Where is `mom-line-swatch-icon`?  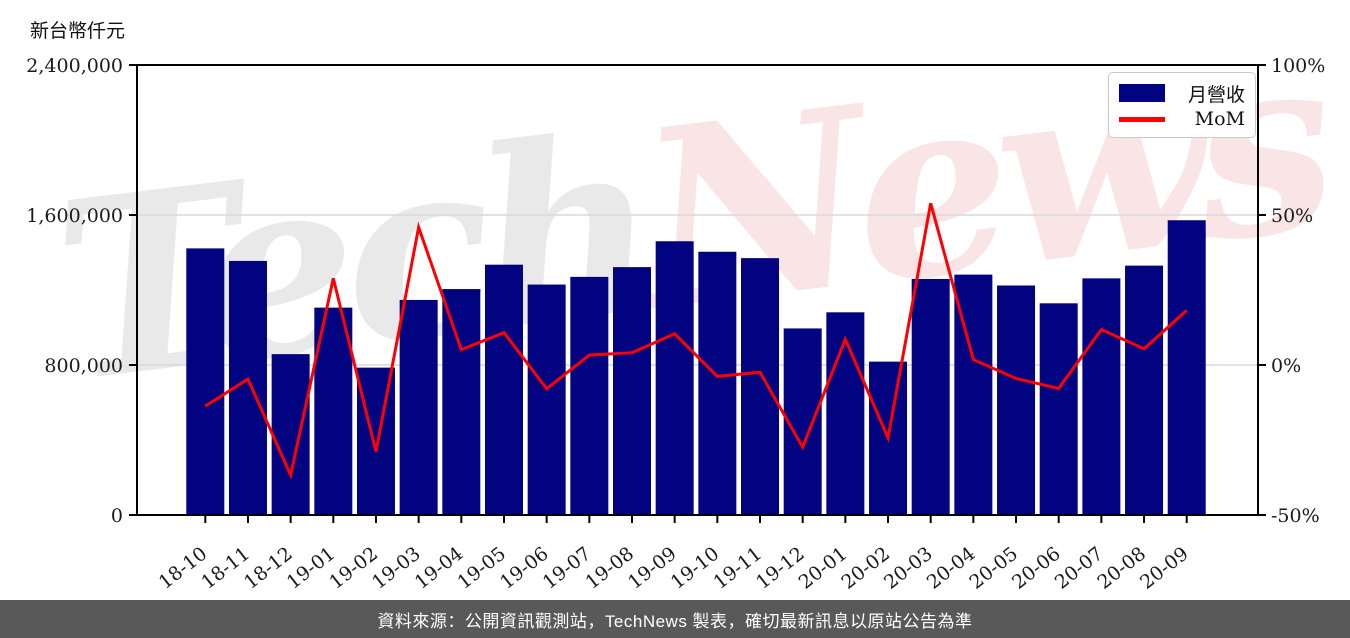 mom-line-swatch-icon is located at coordinates (1142, 119).